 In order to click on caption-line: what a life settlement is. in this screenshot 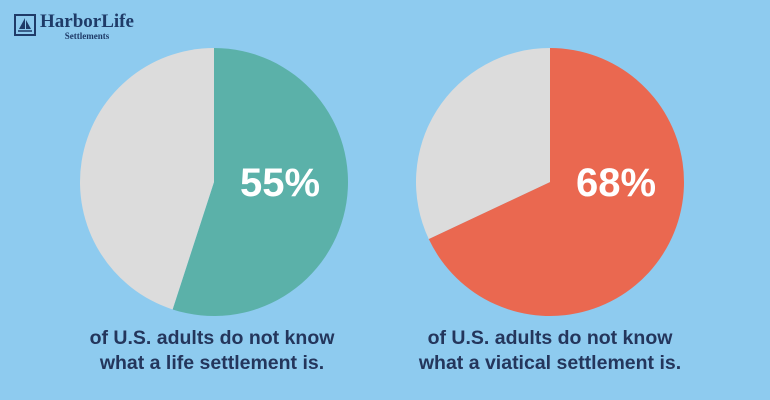, I will do `click(212, 363)`.